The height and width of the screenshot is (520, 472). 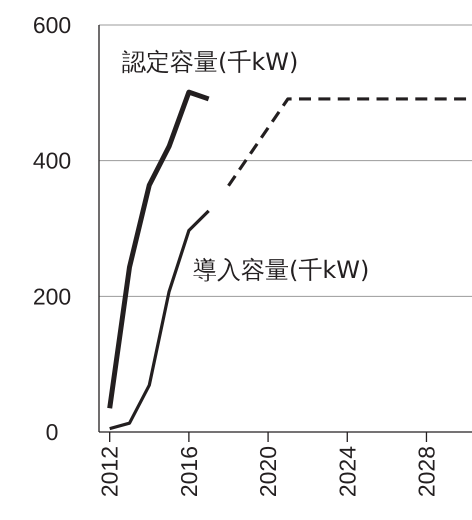 I want to click on series-label: 導入容量(千kW), so click(x=281, y=270).